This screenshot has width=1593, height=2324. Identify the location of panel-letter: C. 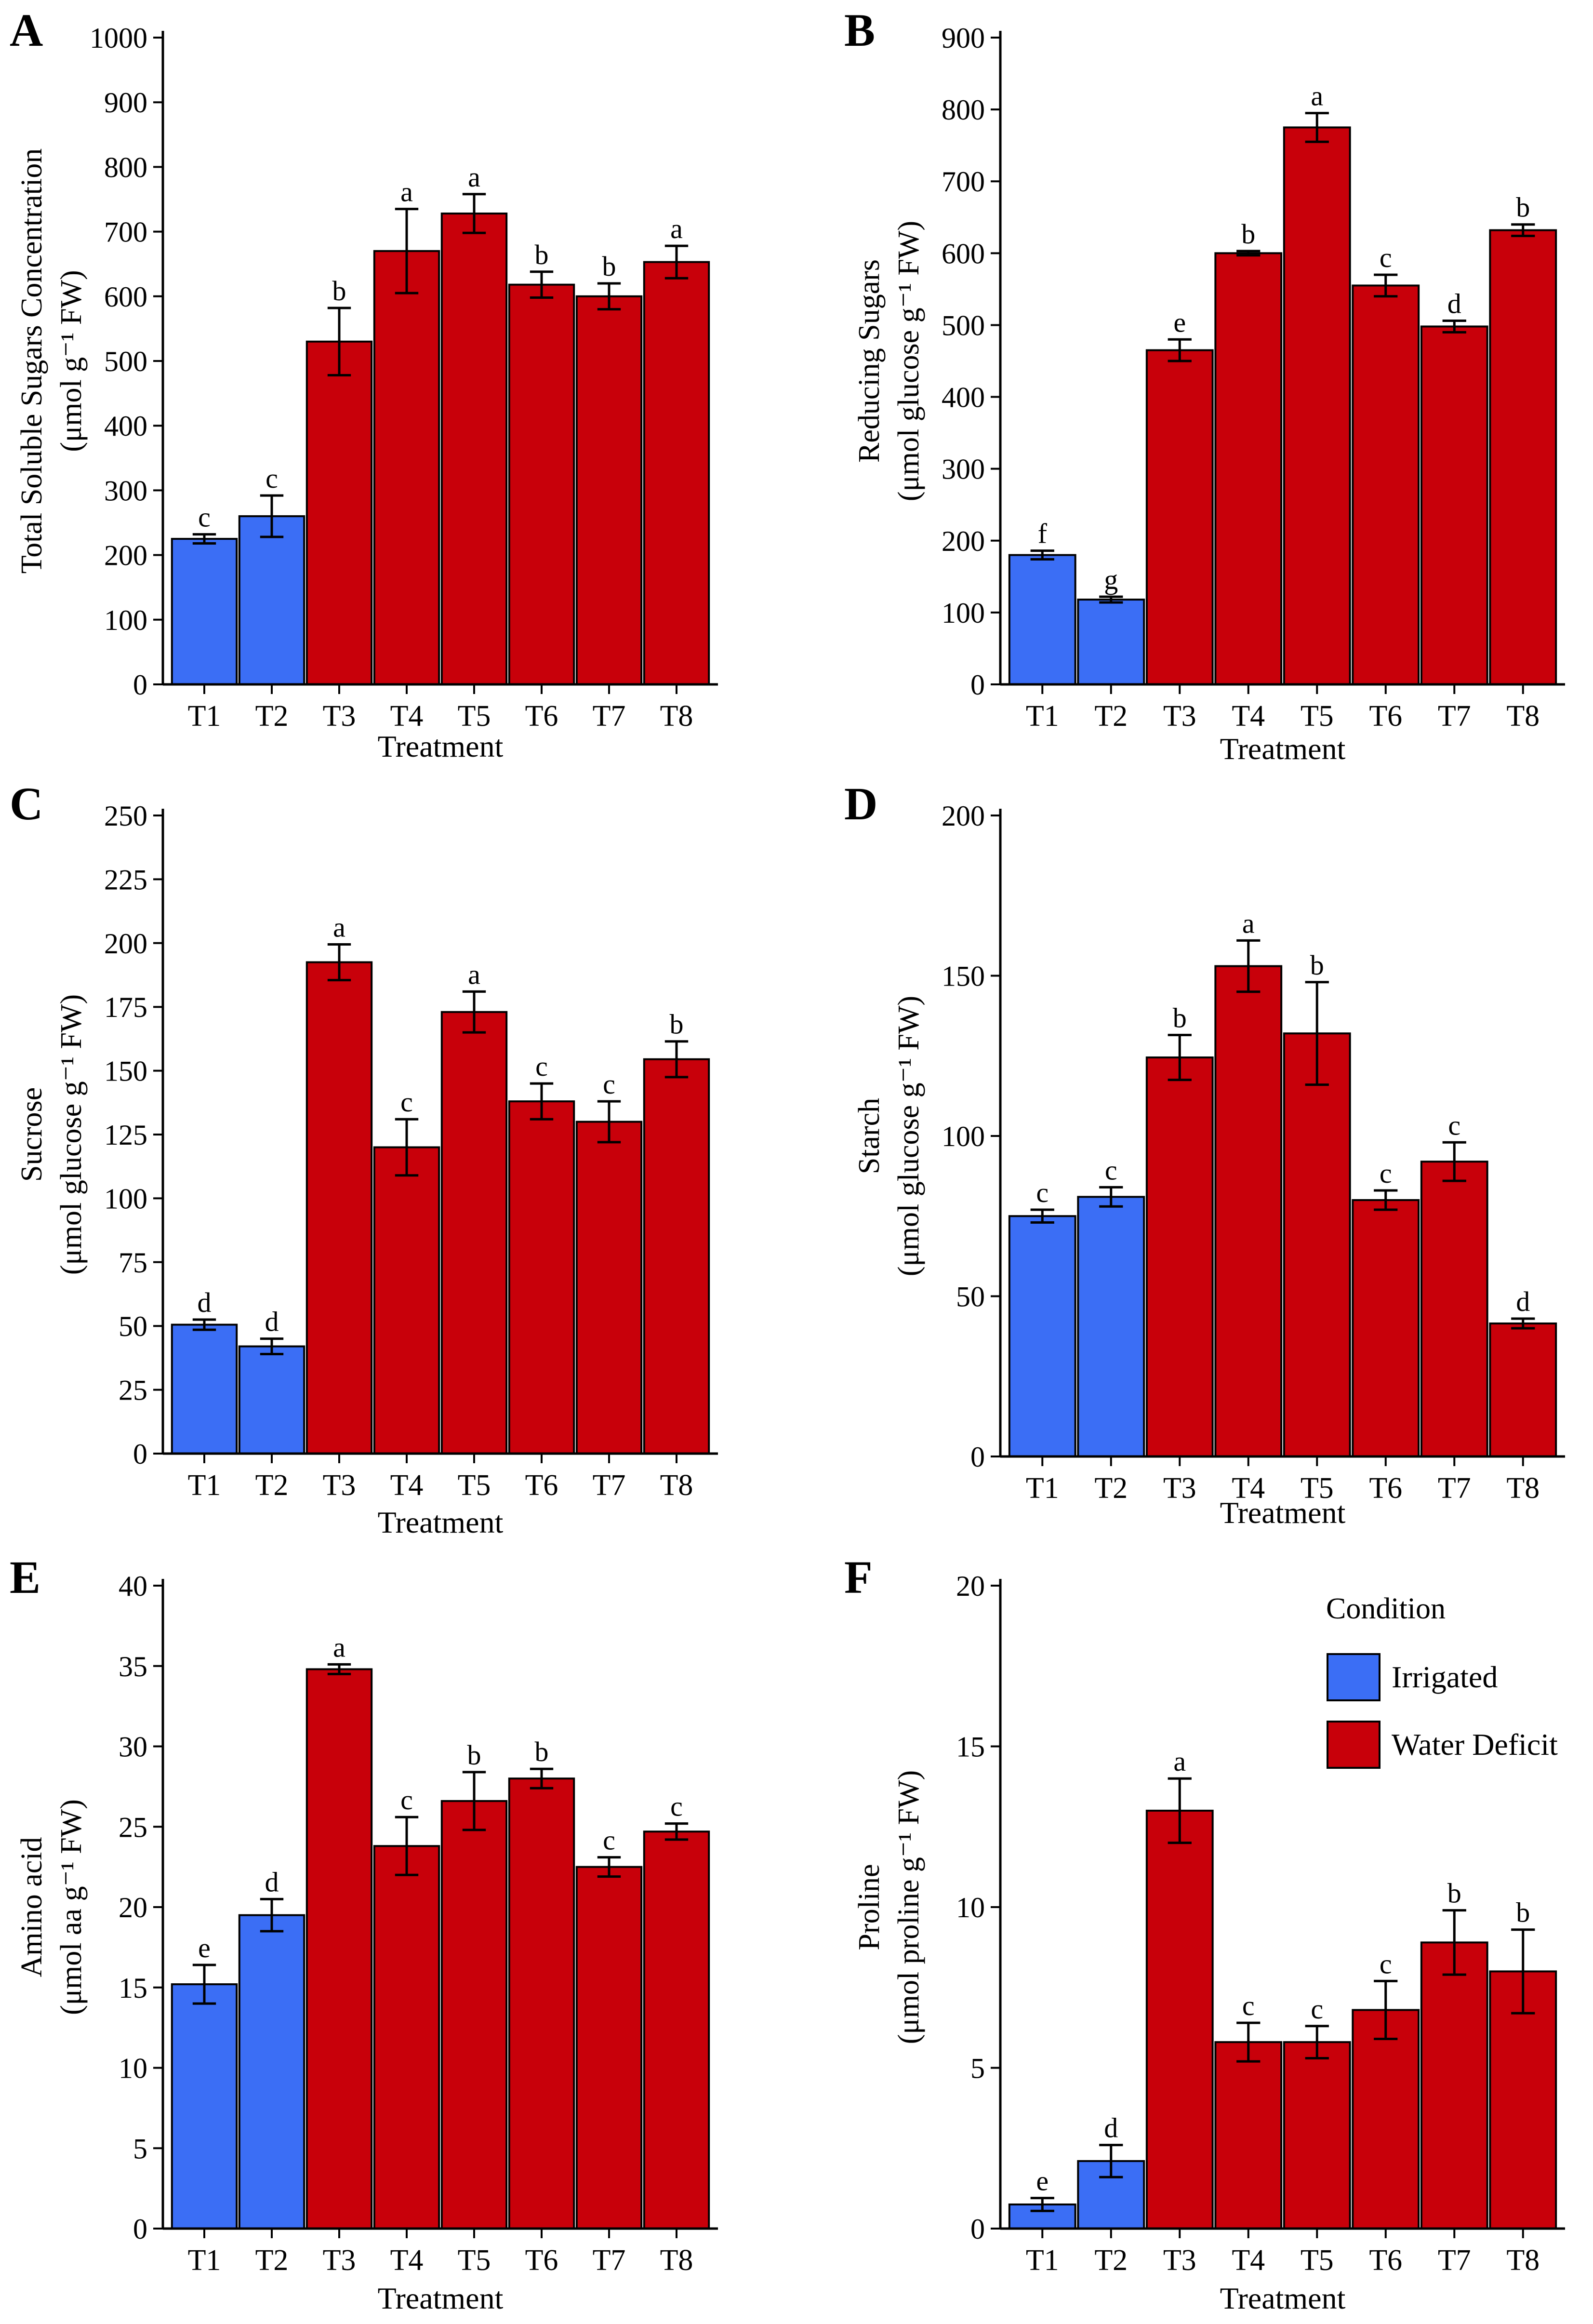
(26, 803).